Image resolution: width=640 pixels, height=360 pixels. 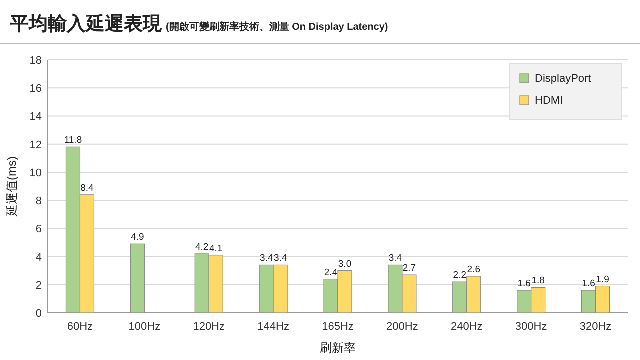 I want to click on y-tick-label: 12, so click(x=36, y=145).